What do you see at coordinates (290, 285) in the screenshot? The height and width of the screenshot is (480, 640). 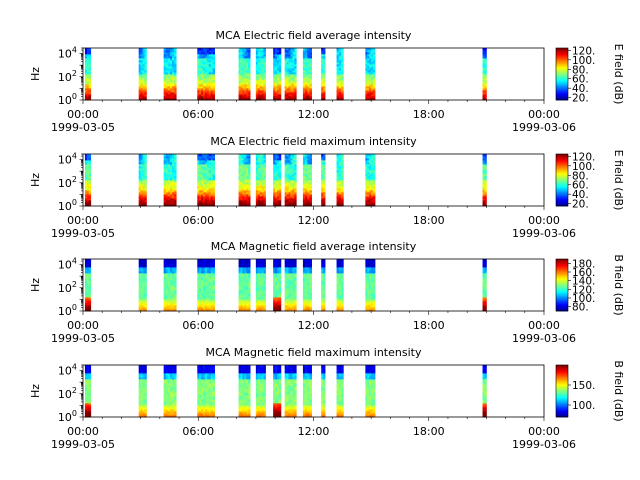 I see `data-segment` at bounding box center [290, 285].